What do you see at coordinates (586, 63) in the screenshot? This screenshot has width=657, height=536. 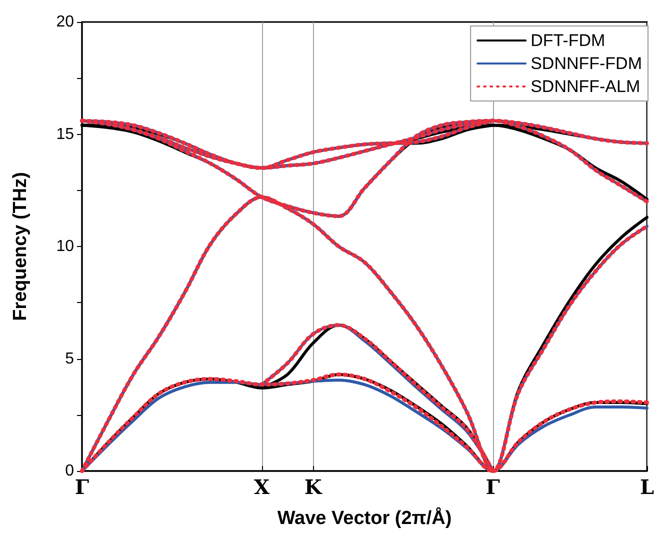 I see `legend-label: SDNNFF-FDM` at bounding box center [586, 63].